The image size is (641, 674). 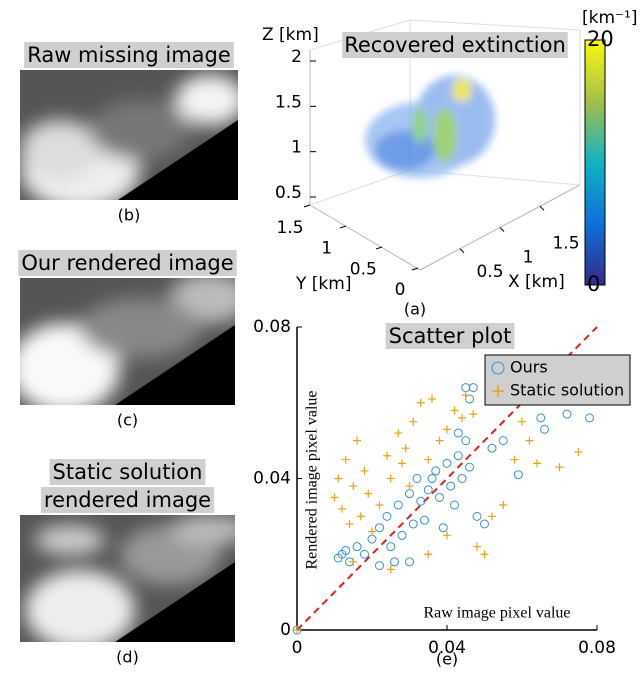 What do you see at coordinates (272, 479) in the screenshot?
I see `y-tick-label: 0.04` at bounding box center [272, 479].